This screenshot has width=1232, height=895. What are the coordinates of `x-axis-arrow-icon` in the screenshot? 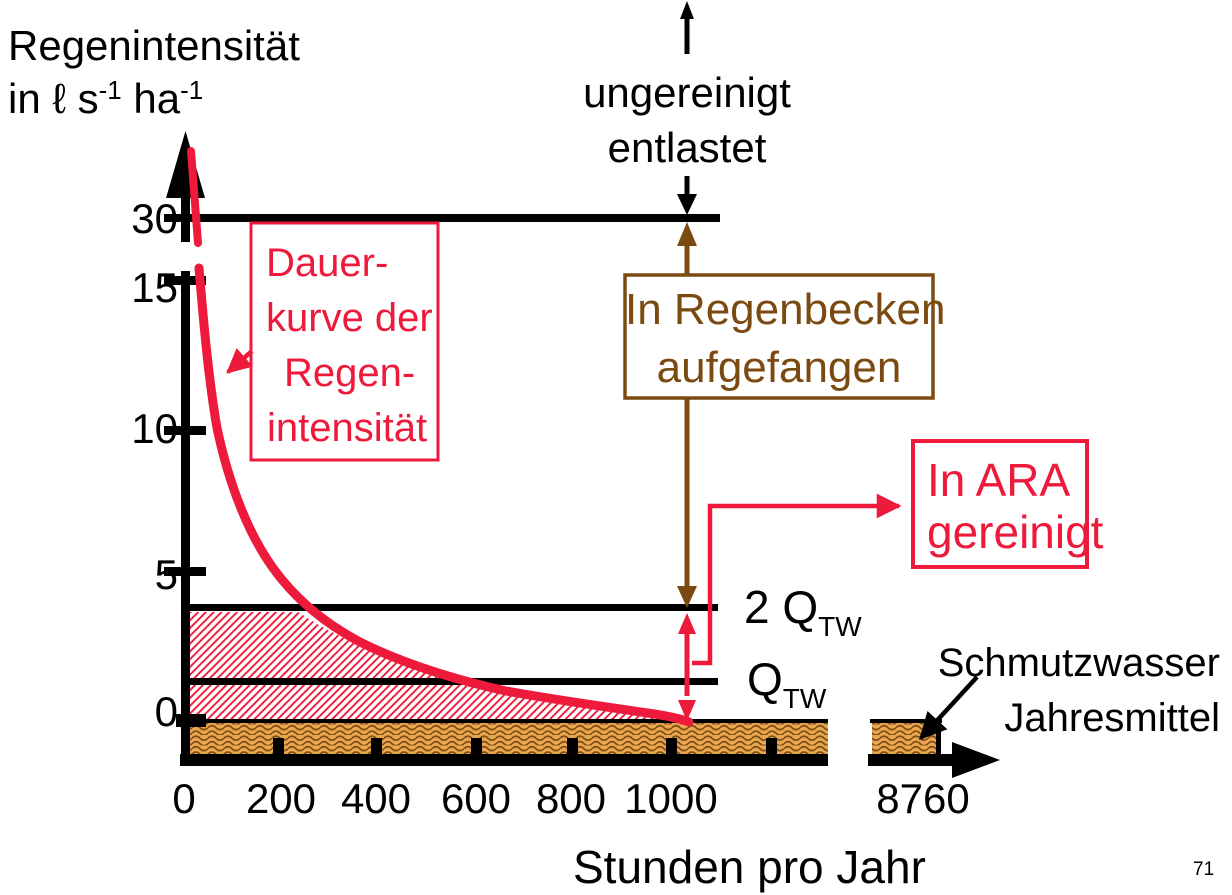 It's located at (976, 760).